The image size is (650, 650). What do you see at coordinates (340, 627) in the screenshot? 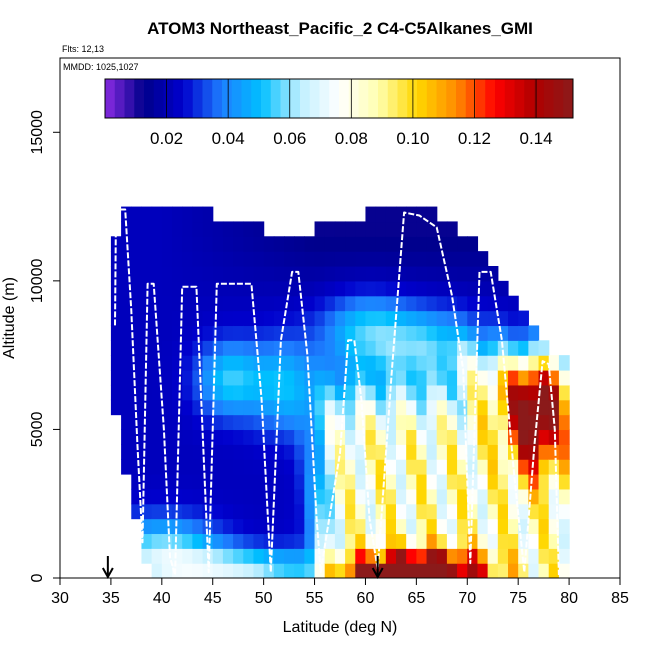
I see `x-axis-label: Latitude (deg N)` at bounding box center [340, 627].